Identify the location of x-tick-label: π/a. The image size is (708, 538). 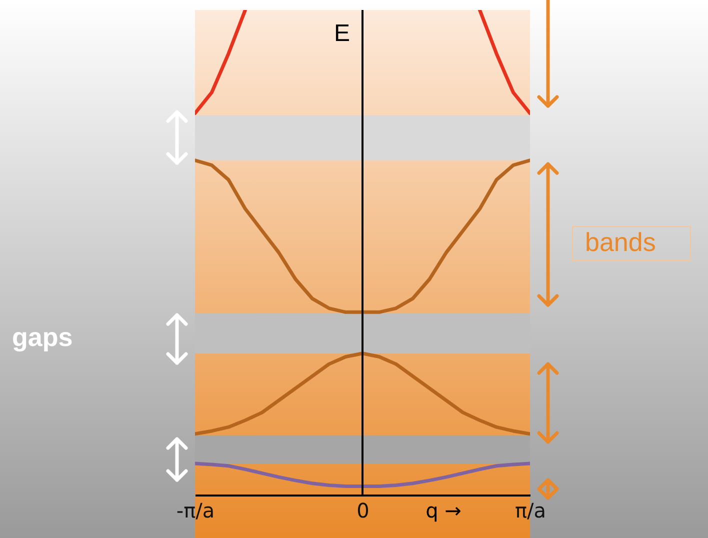
(530, 510).